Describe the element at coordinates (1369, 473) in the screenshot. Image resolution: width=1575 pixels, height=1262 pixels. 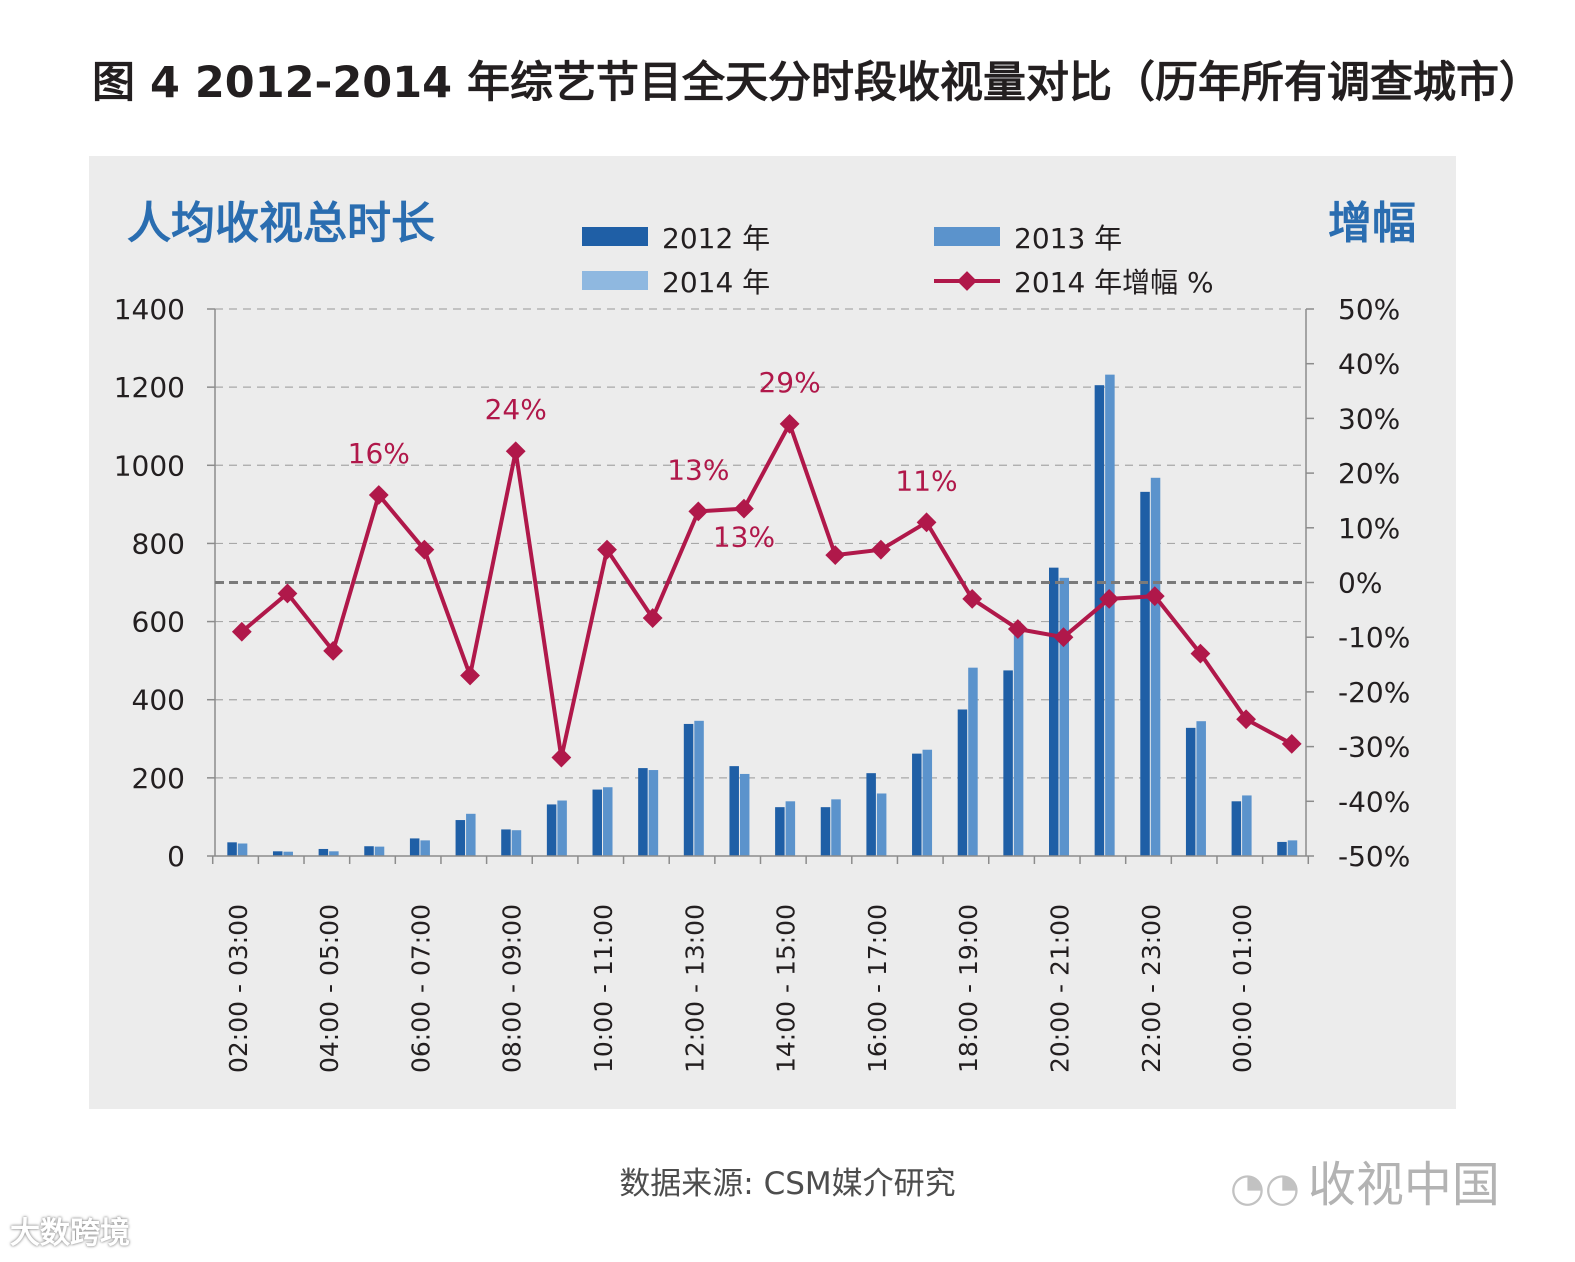
I see `ytick-right-20%: 20%` at that location.